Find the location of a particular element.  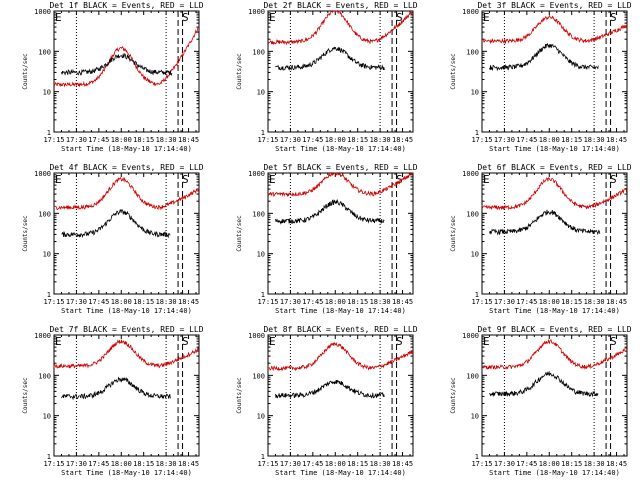

panel-title: Det 9f BLACK = Events, RED = LLD is located at coordinates (554, 329).